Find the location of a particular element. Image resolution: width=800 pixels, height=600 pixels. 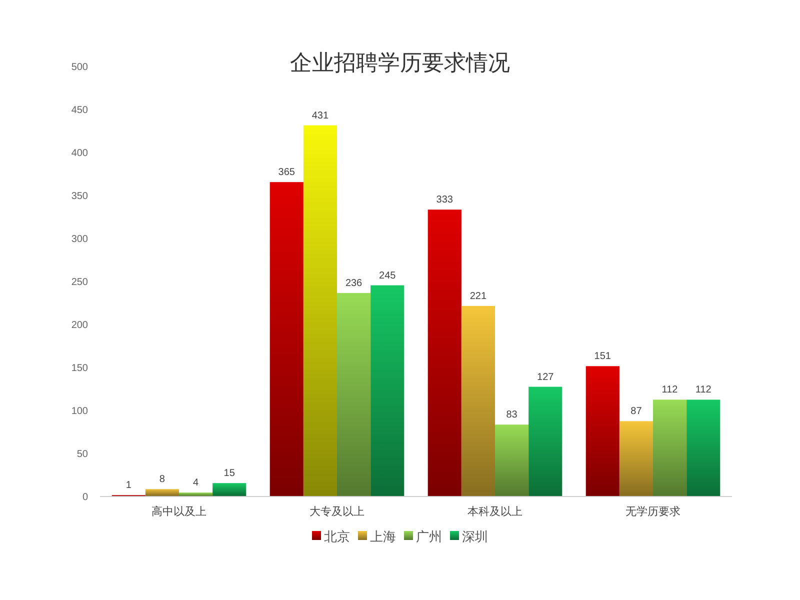

y-tick-label: 350 is located at coordinates (79, 196).